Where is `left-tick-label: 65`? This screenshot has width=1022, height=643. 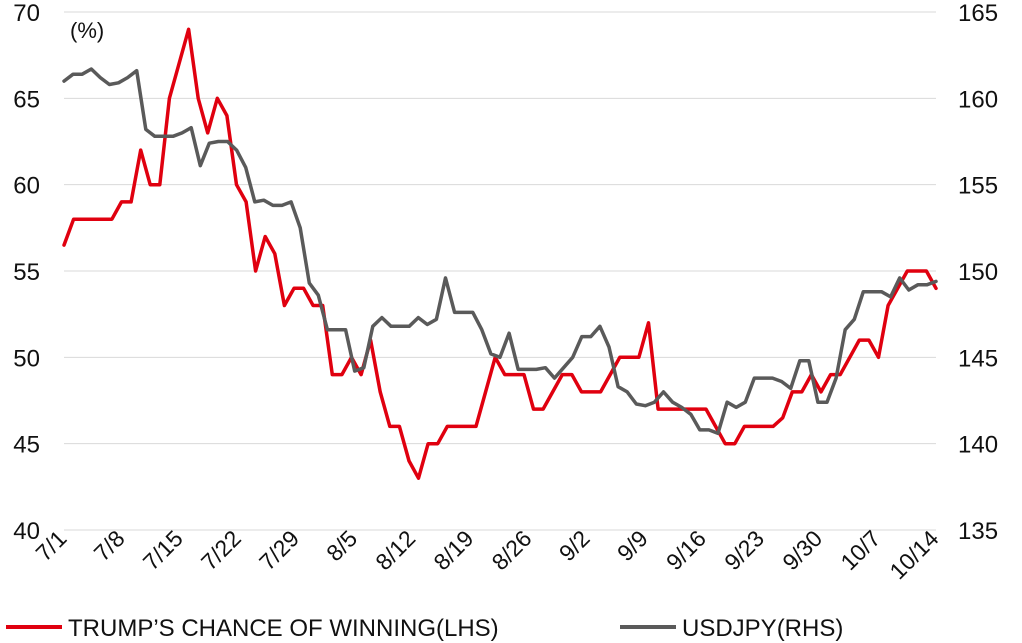
left-tick-label: 65 is located at coordinates (26, 99).